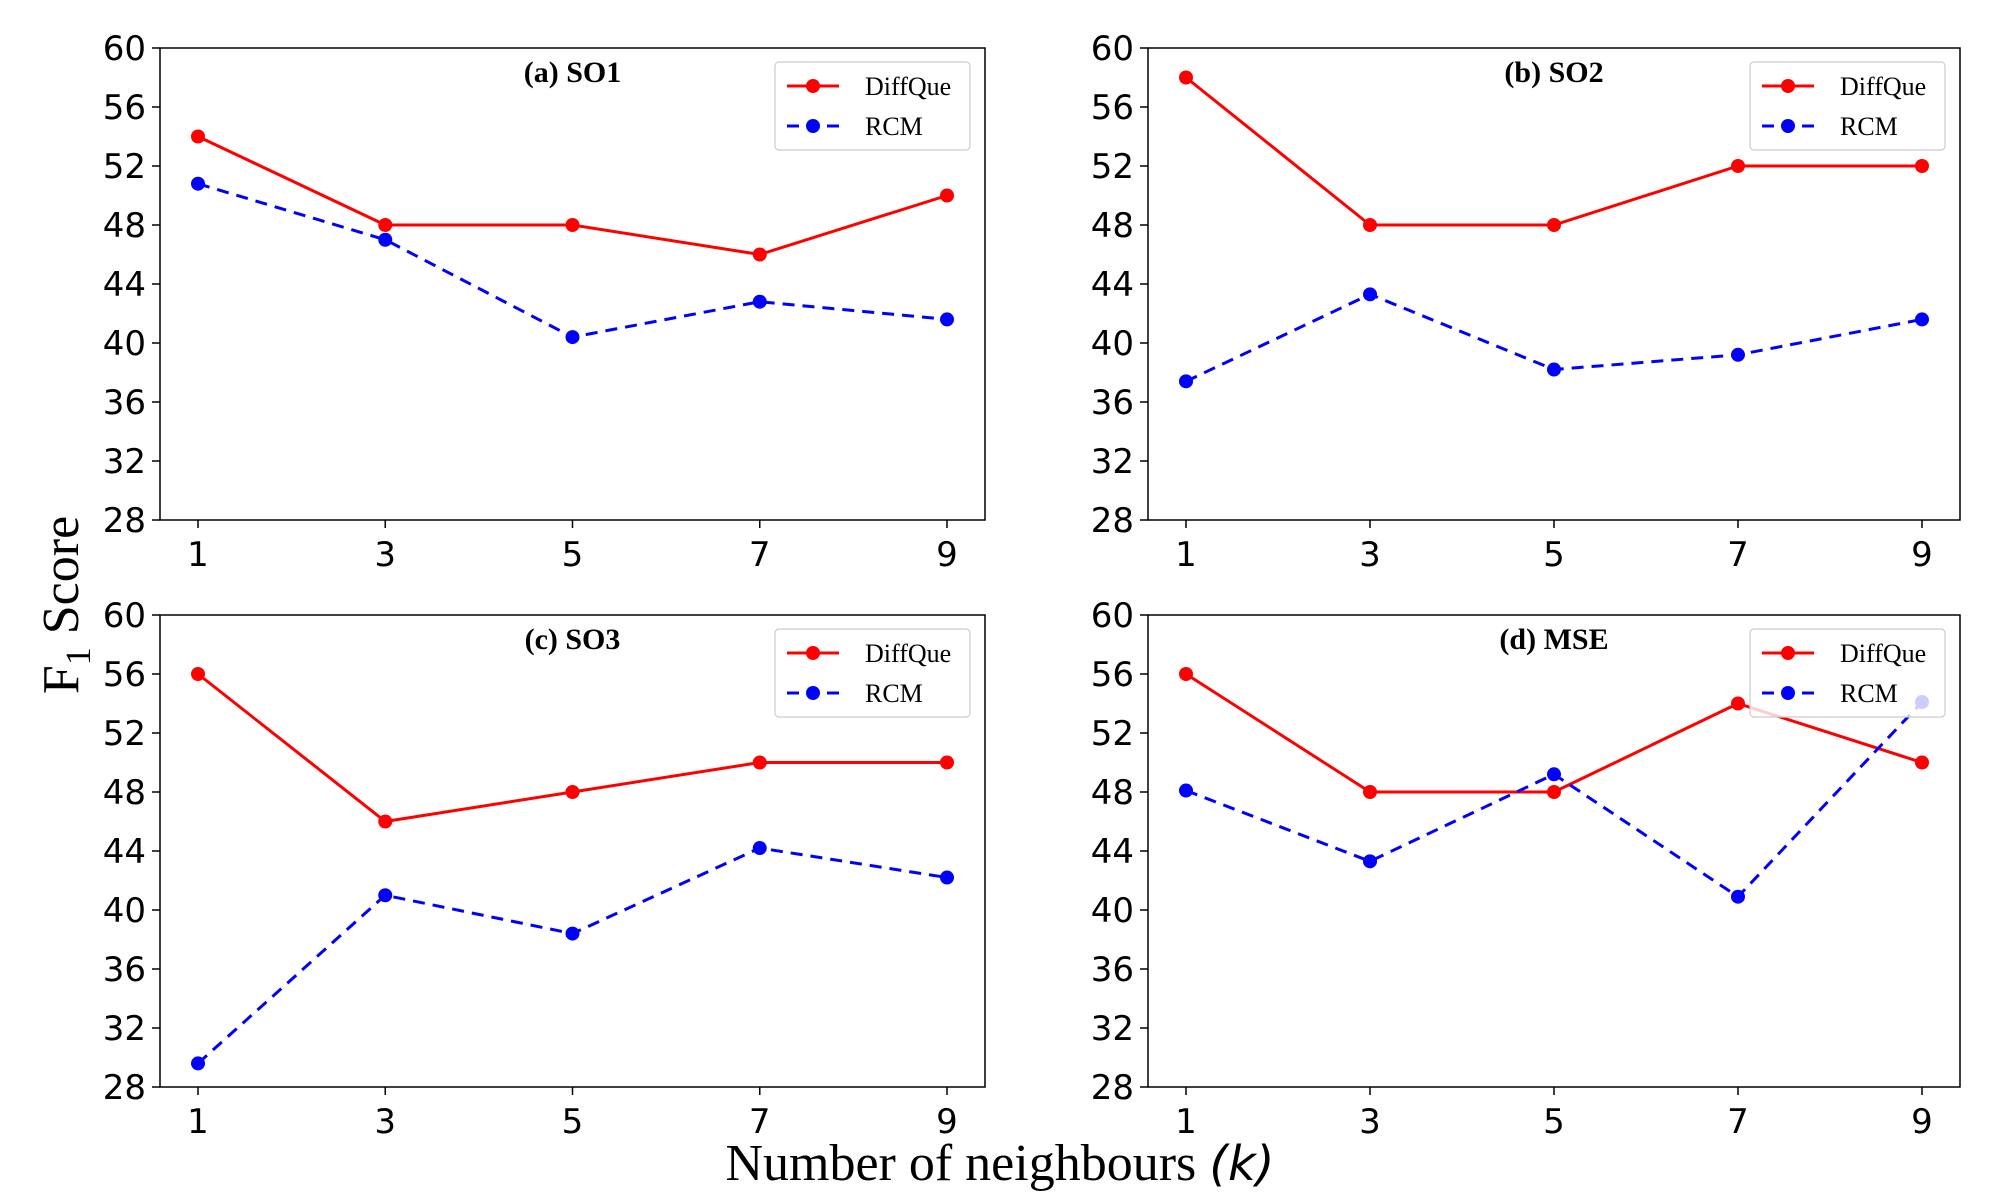 This screenshot has height=1200, width=2000. Describe the element at coordinates (1243, 1164) in the screenshot. I see `x-axis-label-variable: k` at that location.